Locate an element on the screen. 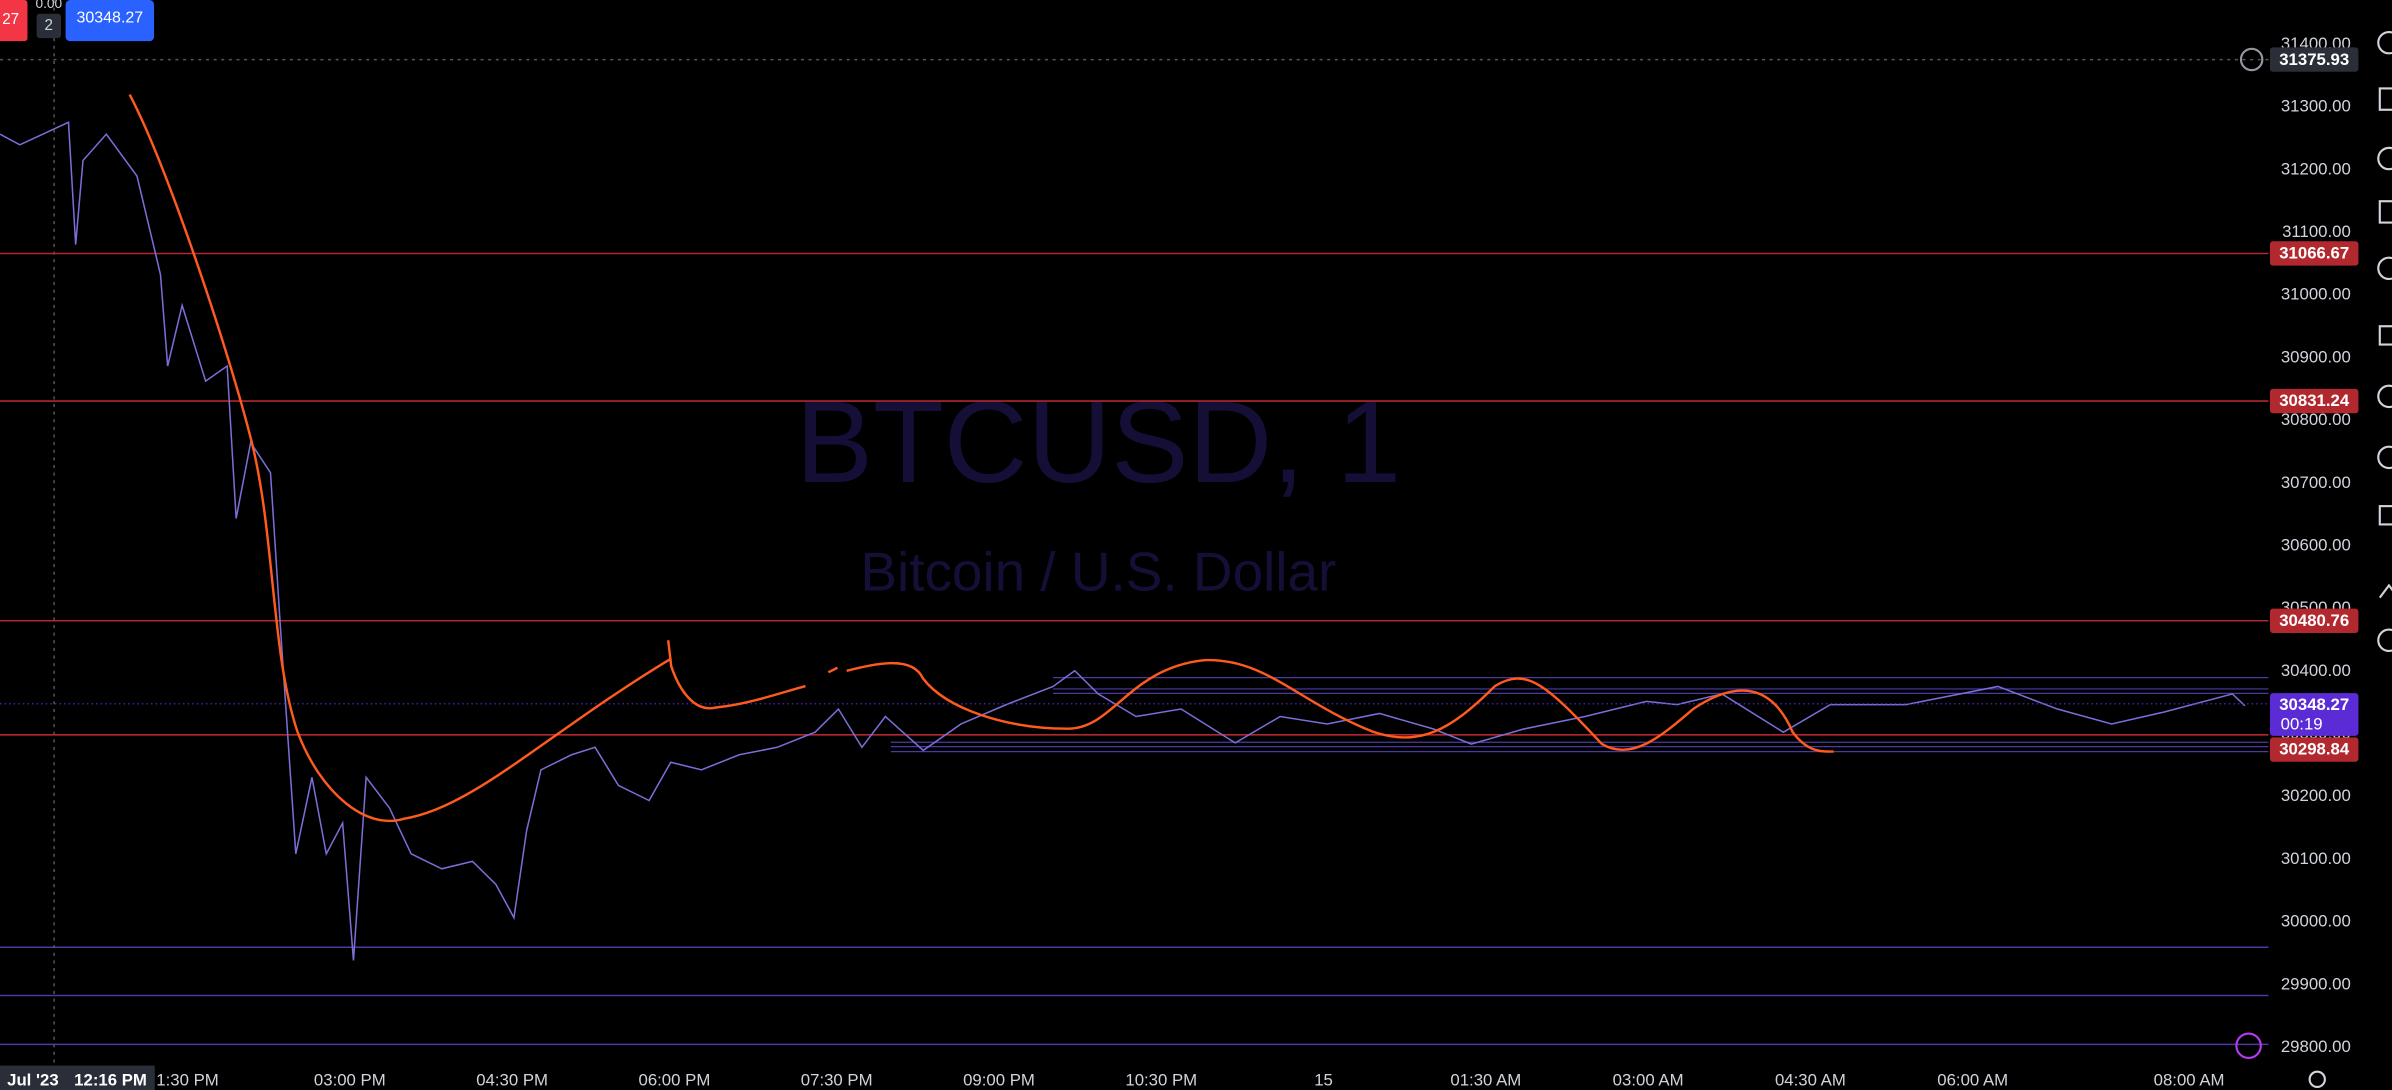 This screenshot has width=2392, height=1090. change-box is located at coordinates (14, 21).